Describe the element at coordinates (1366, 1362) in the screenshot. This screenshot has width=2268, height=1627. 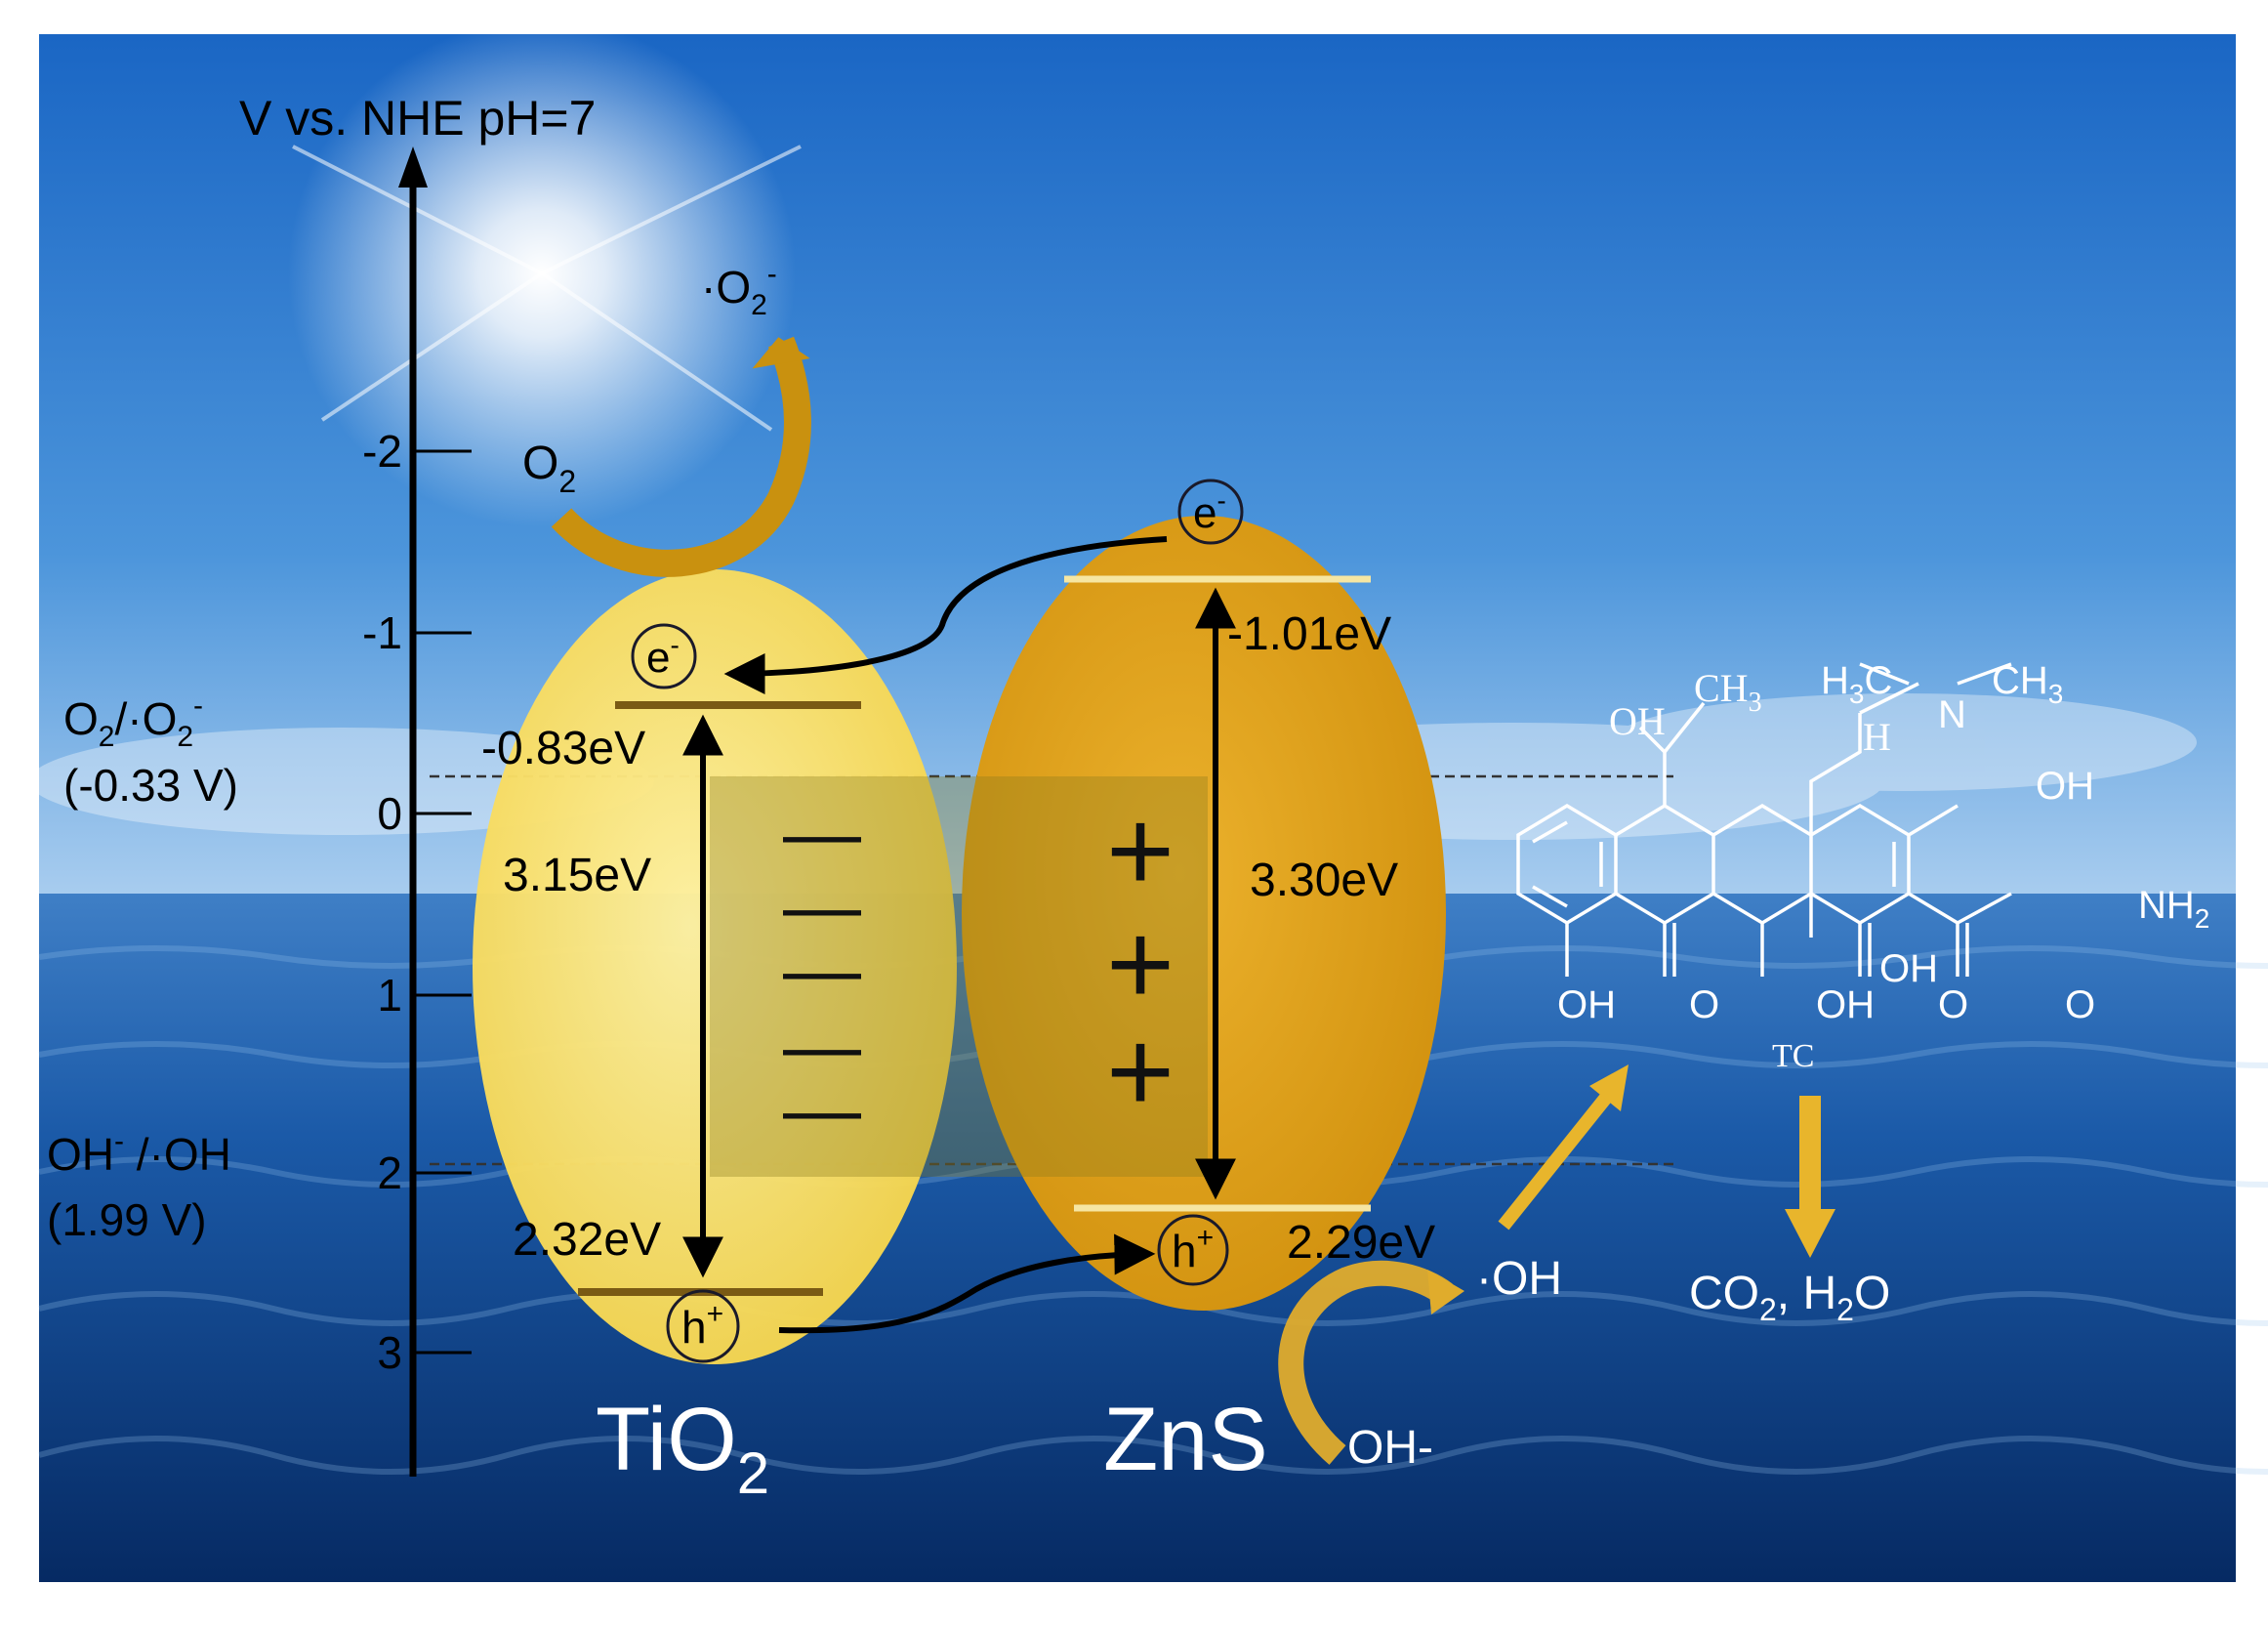
I see `oh-oxidation-arrow` at that location.